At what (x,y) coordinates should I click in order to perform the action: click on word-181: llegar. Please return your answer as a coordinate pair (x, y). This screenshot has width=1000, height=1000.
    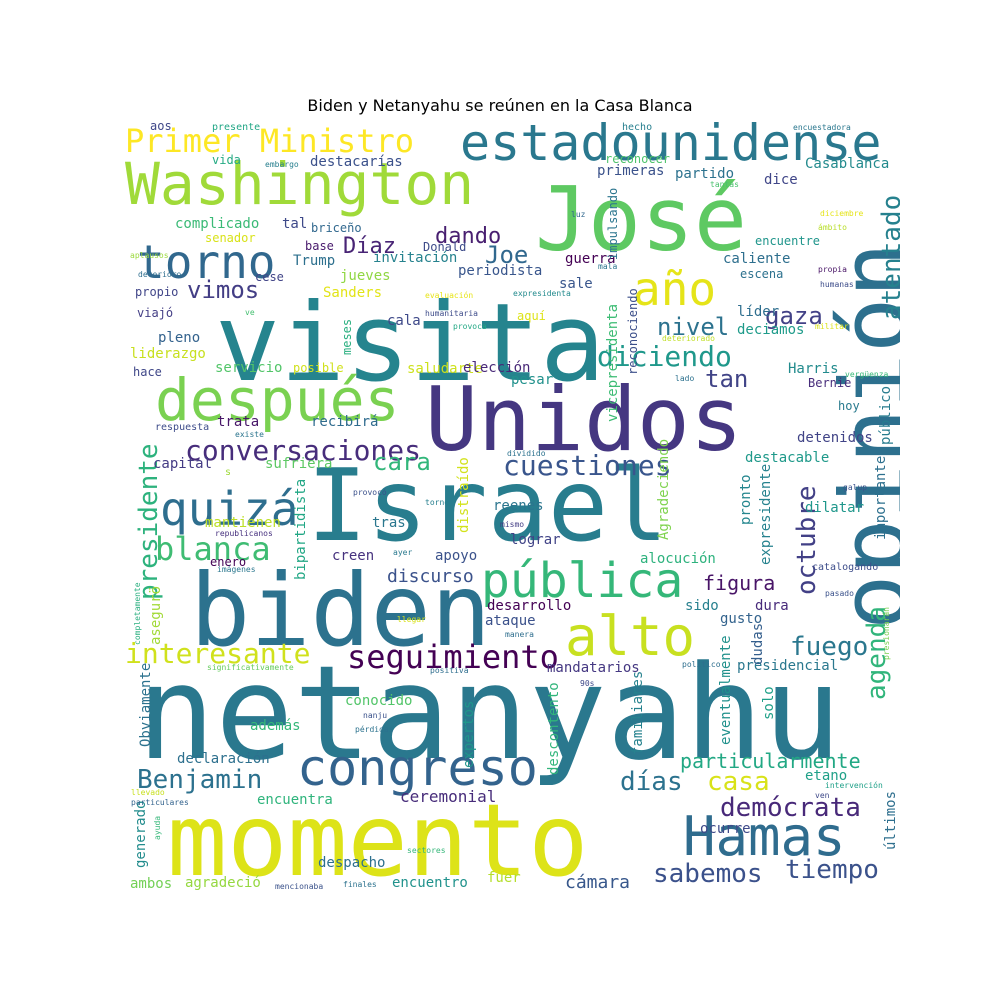
    Looking at the image, I should click on (411, 619).